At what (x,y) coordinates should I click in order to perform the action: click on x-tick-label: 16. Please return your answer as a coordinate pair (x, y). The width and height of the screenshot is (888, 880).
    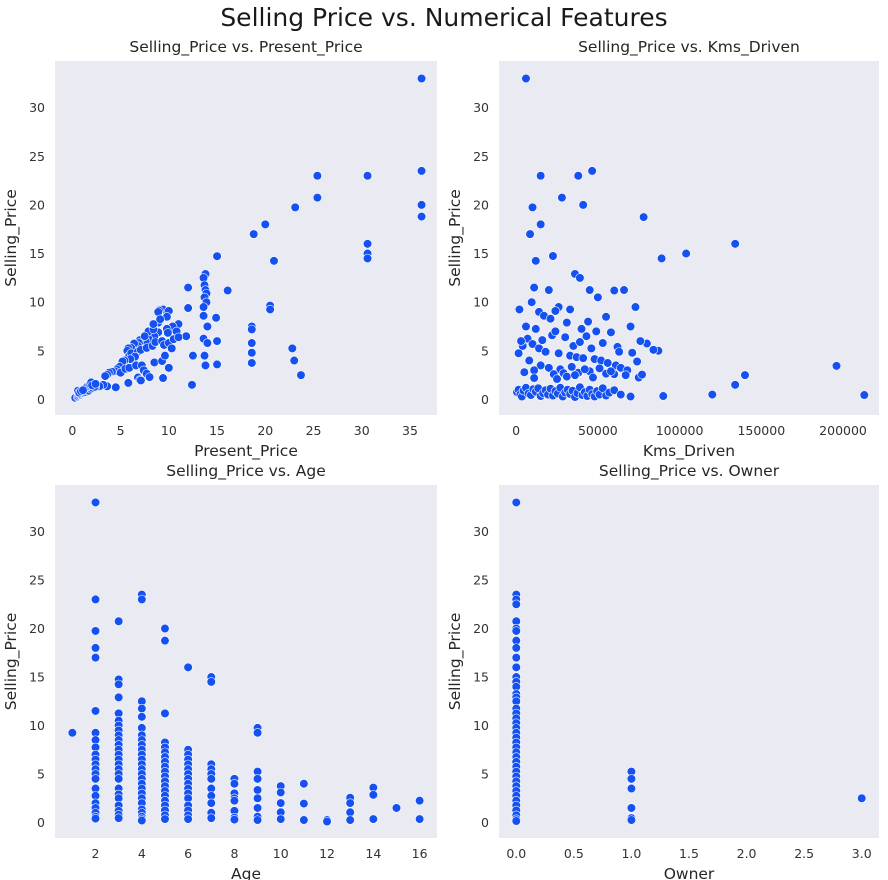
    Looking at the image, I should click on (420, 853).